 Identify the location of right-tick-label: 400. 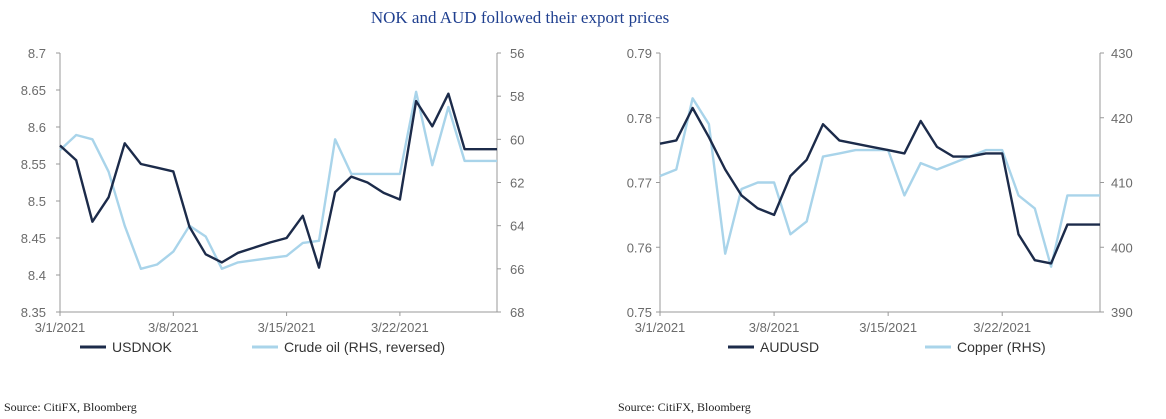
(1122, 247).